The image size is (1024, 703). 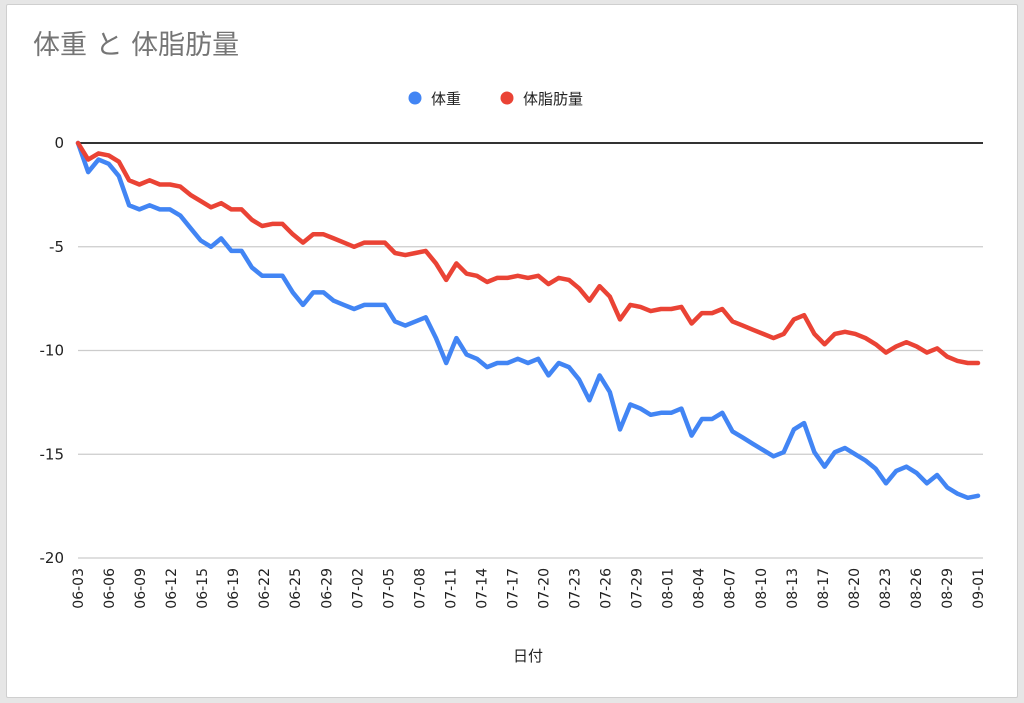 I want to click on x-tick-label: 06-06, so click(x=110, y=588).